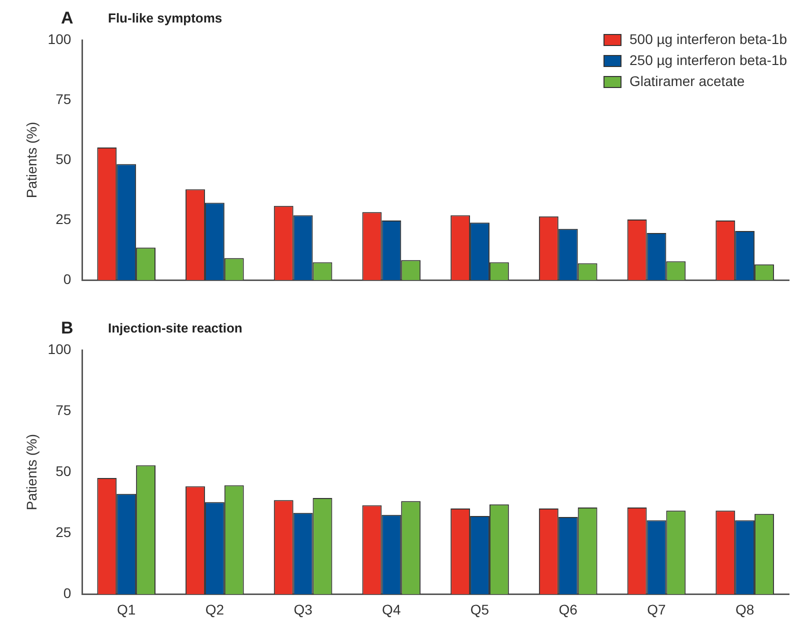 The width and height of the screenshot is (809, 631). Describe the element at coordinates (67, 328) in the screenshot. I see `text: B` at that location.